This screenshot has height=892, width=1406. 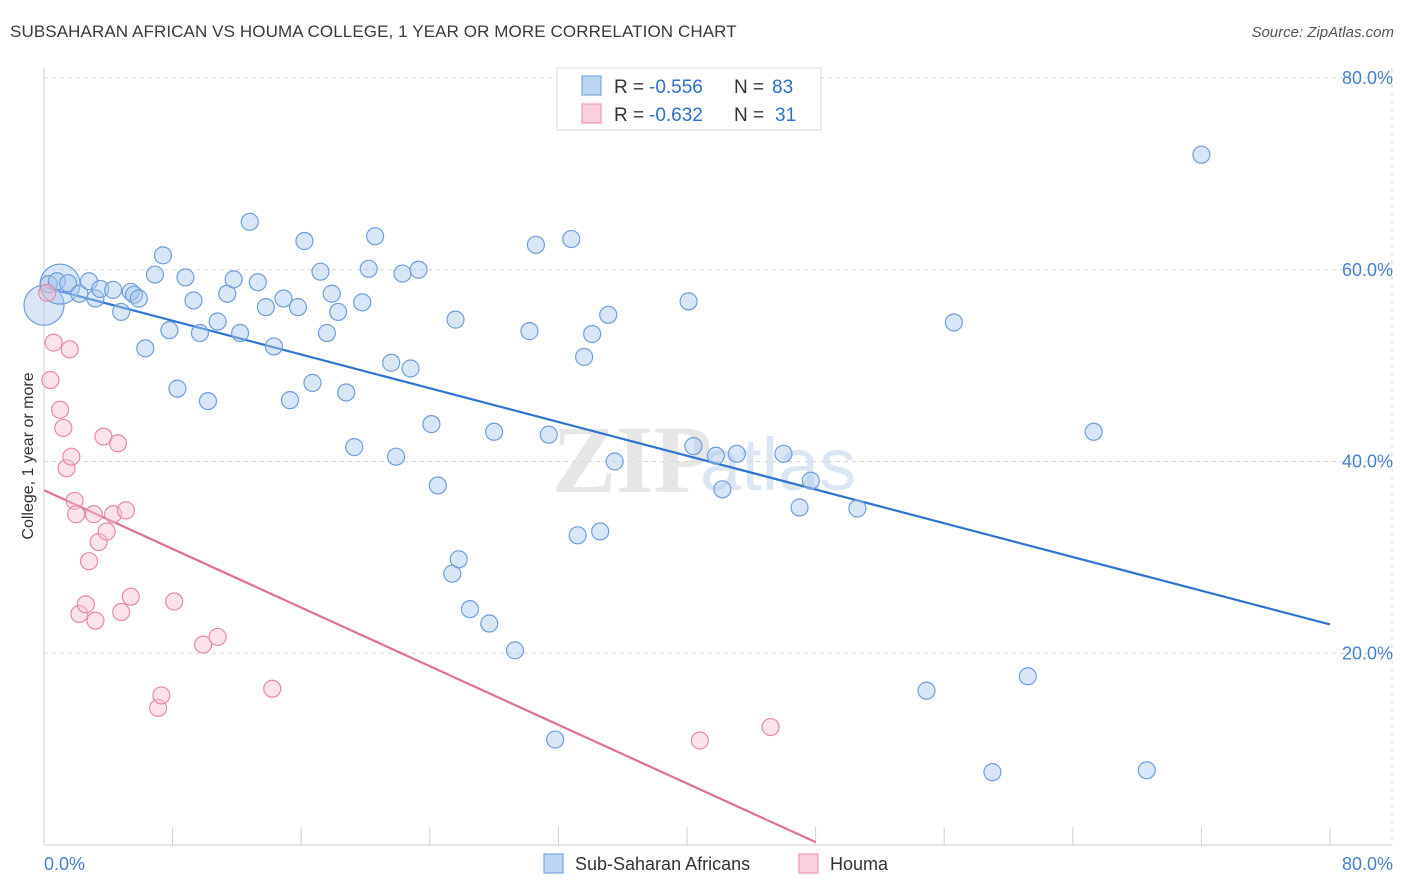 What do you see at coordinates (1367, 653) in the screenshot?
I see `y-tick-label: 20.0%` at bounding box center [1367, 653].